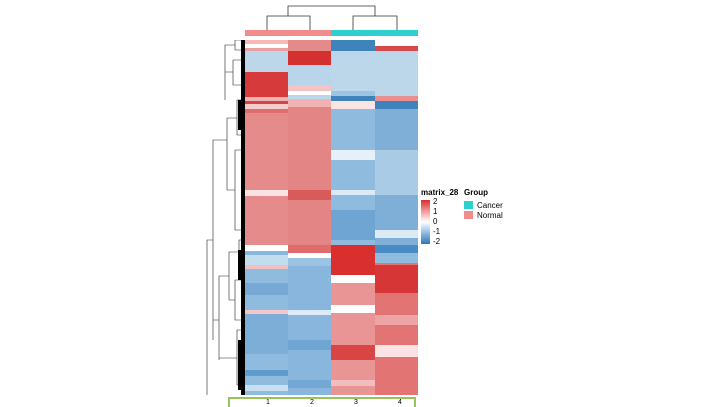 The height and width of the screenshot is (407, 720). I want to click on colorbar-tick: 2, so click(435, 201).